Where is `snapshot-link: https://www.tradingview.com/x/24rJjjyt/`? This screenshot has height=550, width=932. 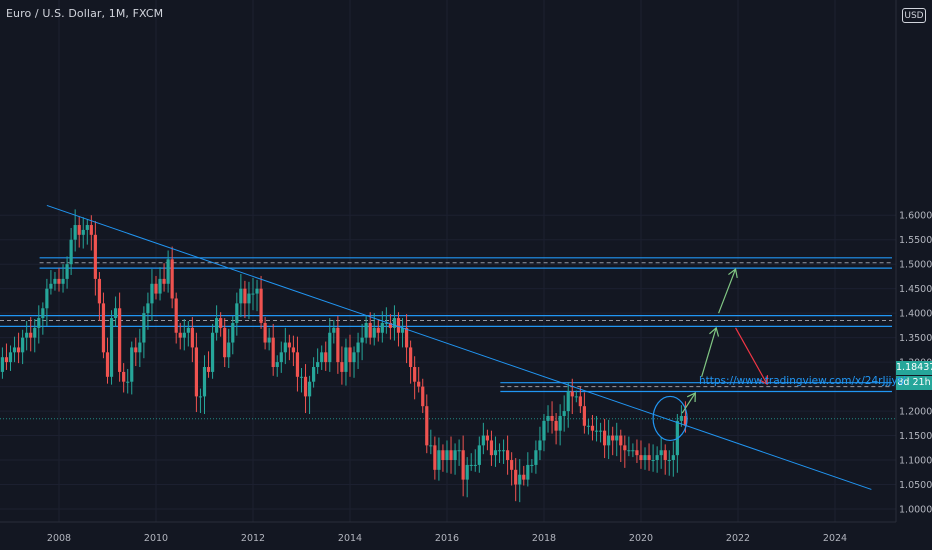 snapshot-link: https://www.tradingview.com/x/24rJjjyt/ is located at coordinates (802, 381).